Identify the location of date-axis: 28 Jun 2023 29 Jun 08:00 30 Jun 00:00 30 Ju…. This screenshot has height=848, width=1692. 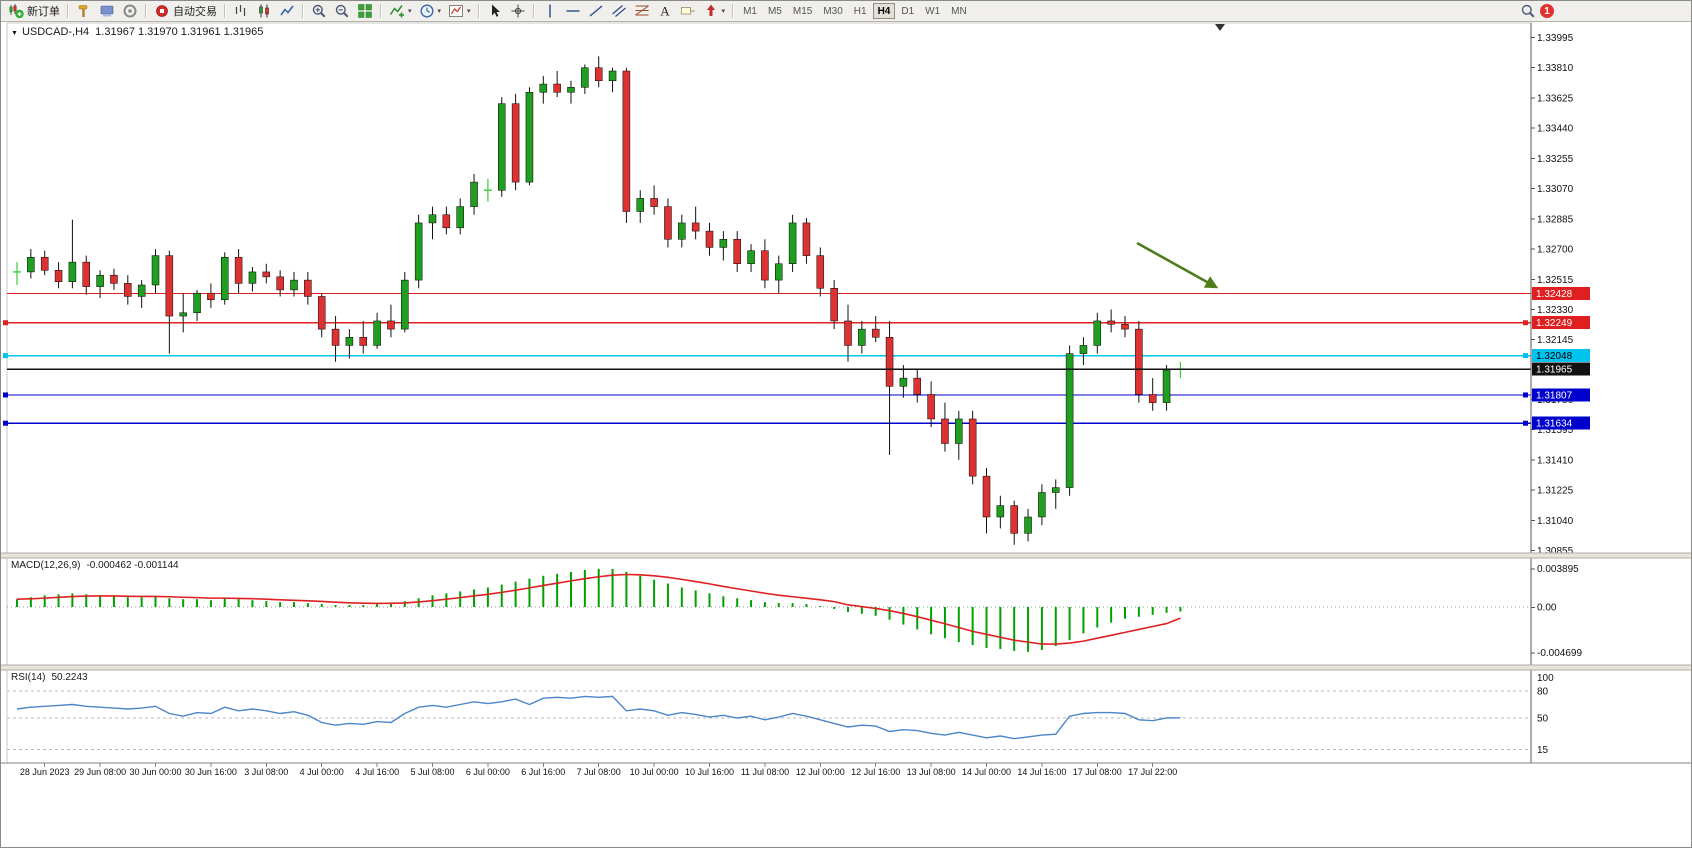
(846, 769).